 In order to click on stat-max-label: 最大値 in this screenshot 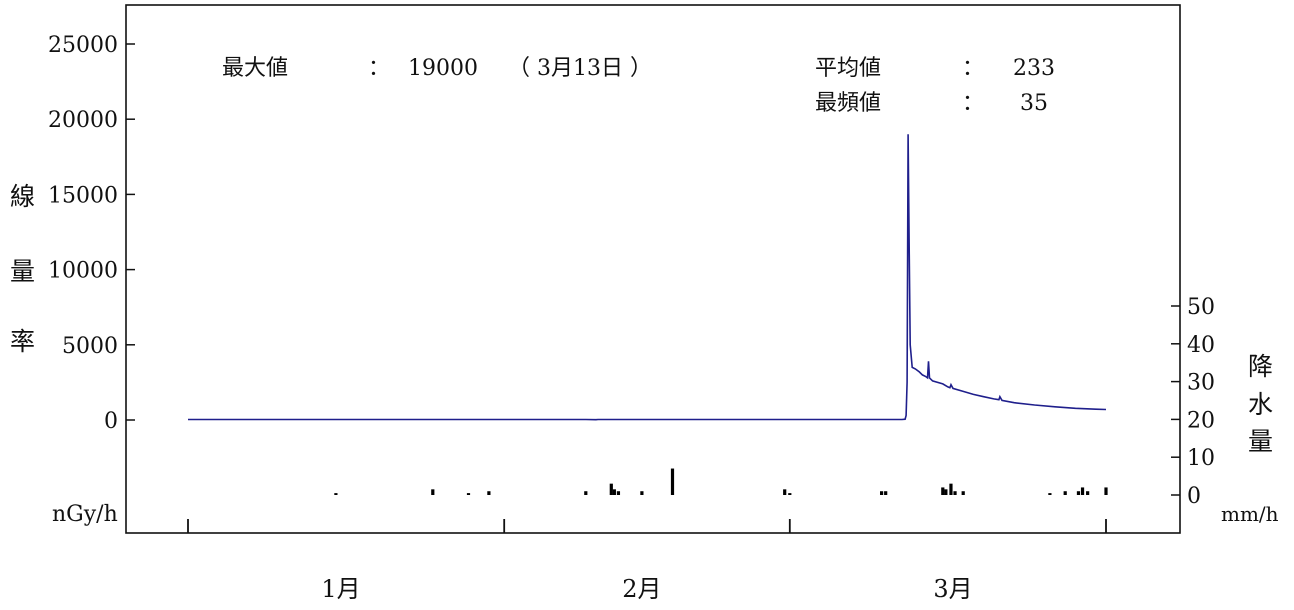, I will do `click(255, 68)`.